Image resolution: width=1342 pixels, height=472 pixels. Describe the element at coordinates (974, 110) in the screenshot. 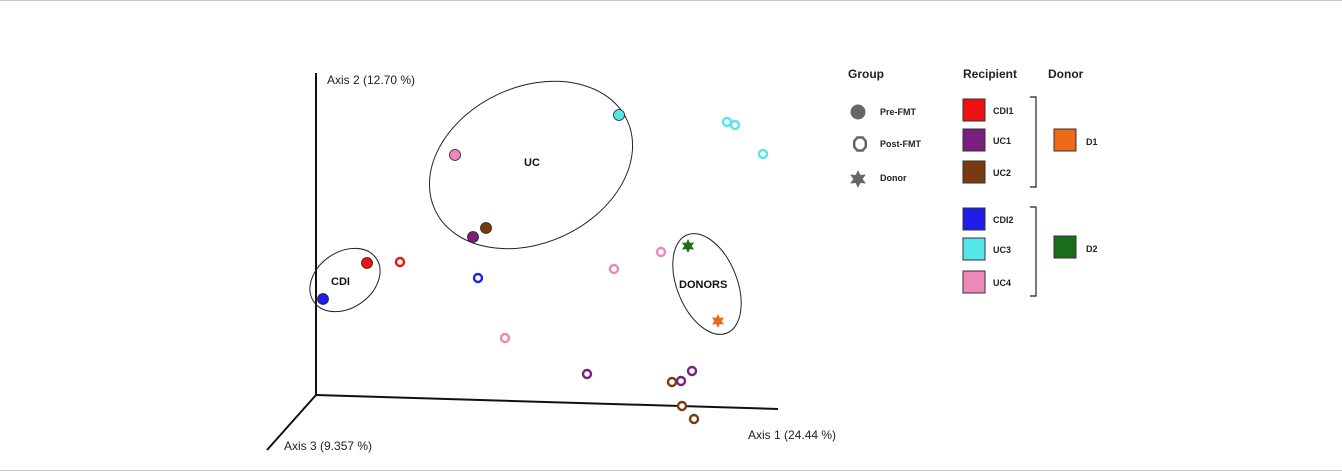

I see `legend-recipient-swatch-cdi1` at that location.